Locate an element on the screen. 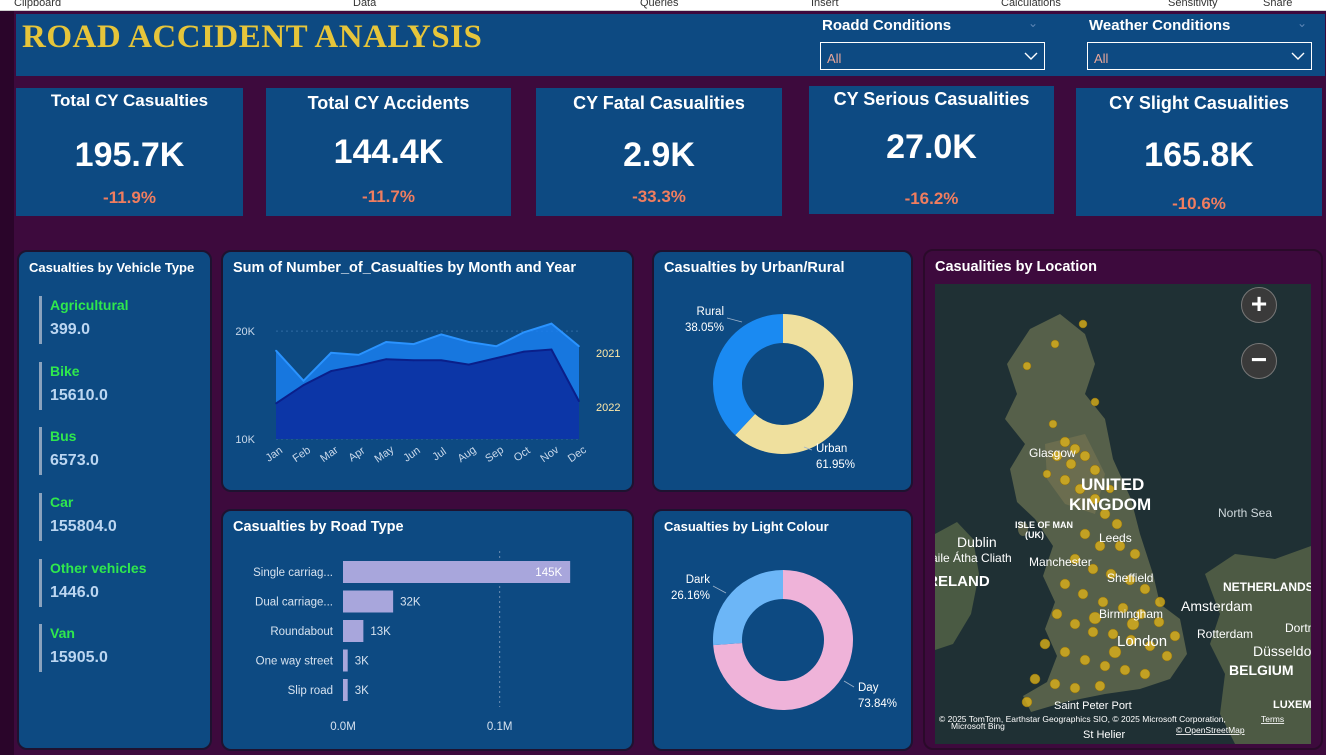 The height and width of the screenshot is (755, 1326). light-colour-donut: Day 73.84% Dark 26.16% is located at coordinates (782, 630).